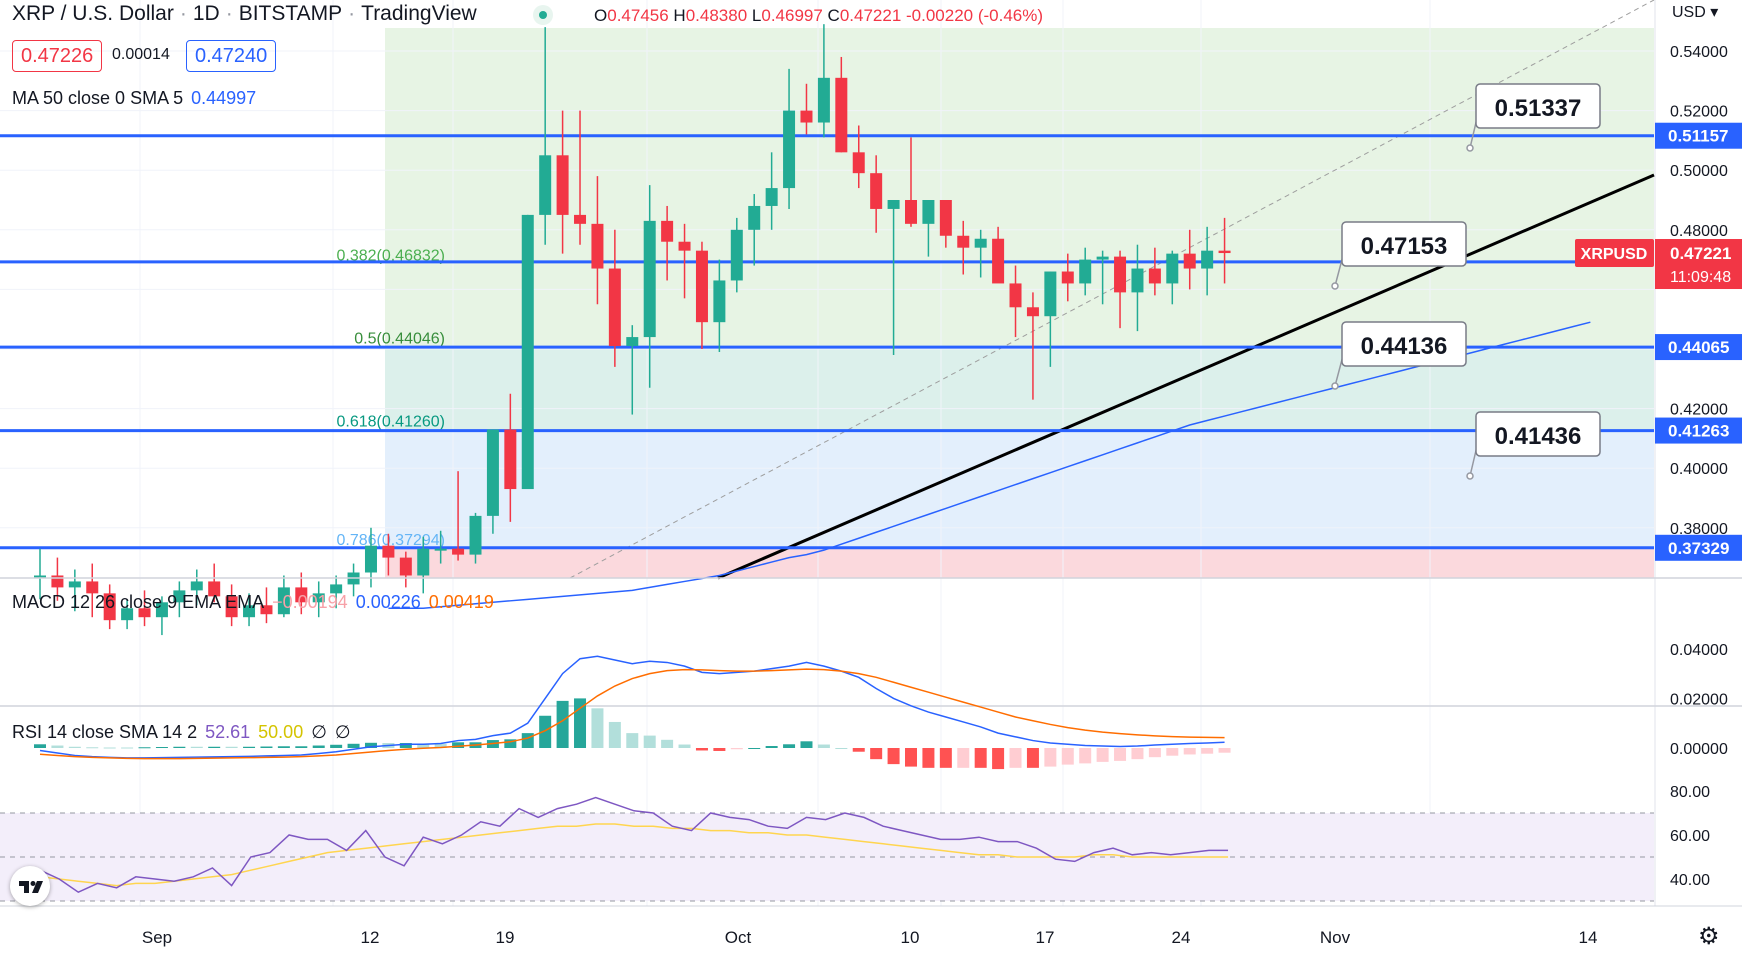 The width and height of the screenshot is (1742, 954). What do you see at coordinates (461, 602) in the screenshot?
I see `macd-signal-value: 0.00419` at bounding box center [461, 602].